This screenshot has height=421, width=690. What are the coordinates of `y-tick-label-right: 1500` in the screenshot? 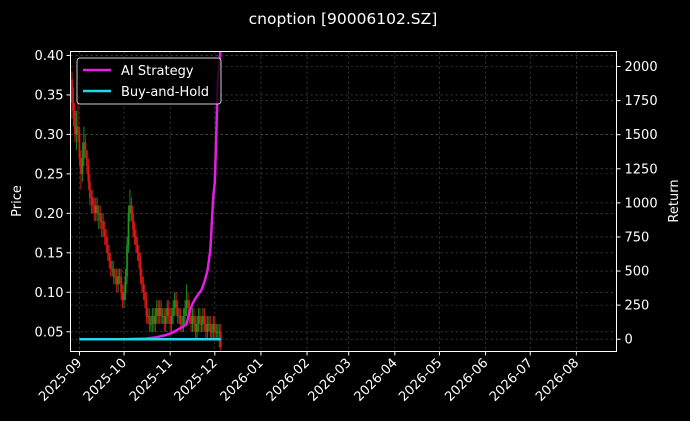 It's located at (641, 135).